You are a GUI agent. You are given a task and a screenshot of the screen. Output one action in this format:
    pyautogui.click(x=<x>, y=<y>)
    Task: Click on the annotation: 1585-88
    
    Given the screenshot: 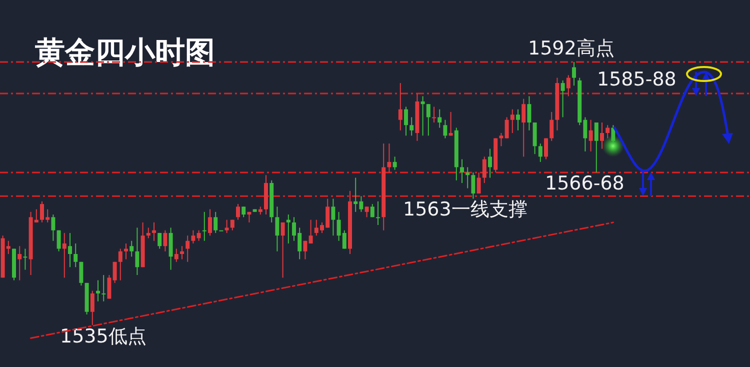 What is the action you would take?
    pyautogui.click(x=636, y=79)
    